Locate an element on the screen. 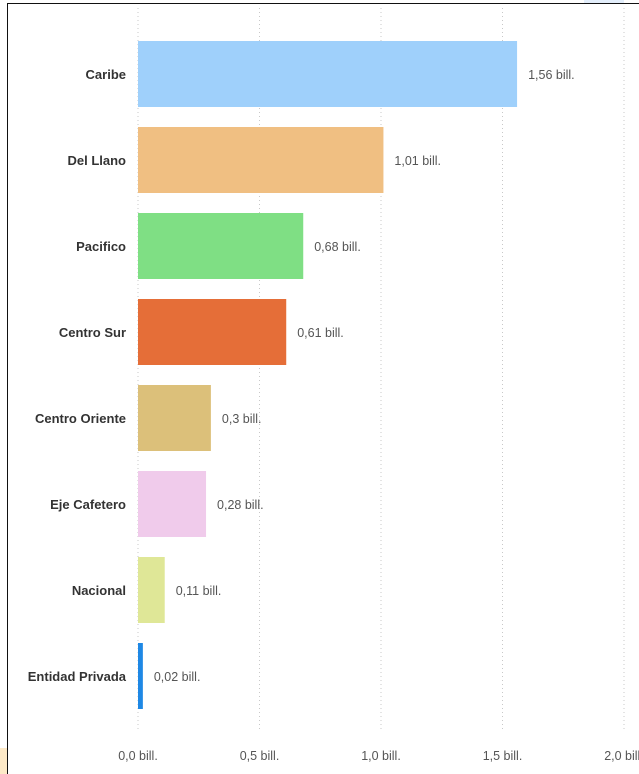 This screenshot has width=639, height=774. x-axis-tick-label: 1,0 bill. is located at coordinates (381, 756).